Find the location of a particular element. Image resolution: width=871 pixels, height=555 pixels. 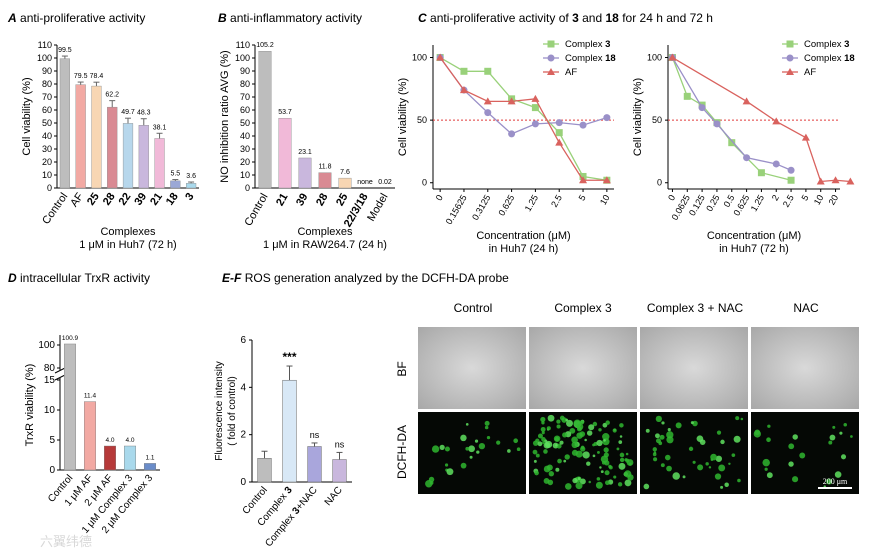

axis-break-mark is located at coordinates (60, 370).